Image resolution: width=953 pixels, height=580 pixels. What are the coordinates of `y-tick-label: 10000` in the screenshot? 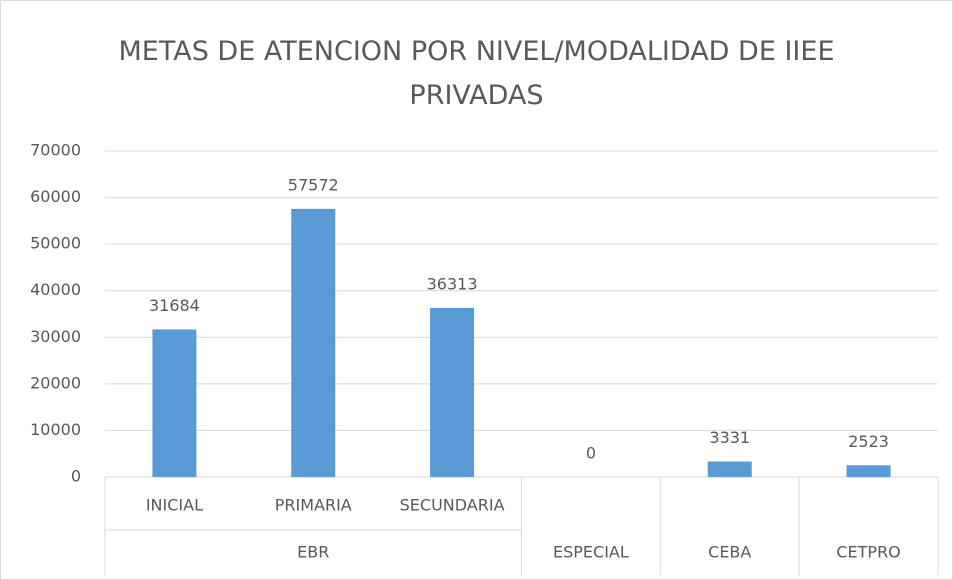 It's located at (55, 429).